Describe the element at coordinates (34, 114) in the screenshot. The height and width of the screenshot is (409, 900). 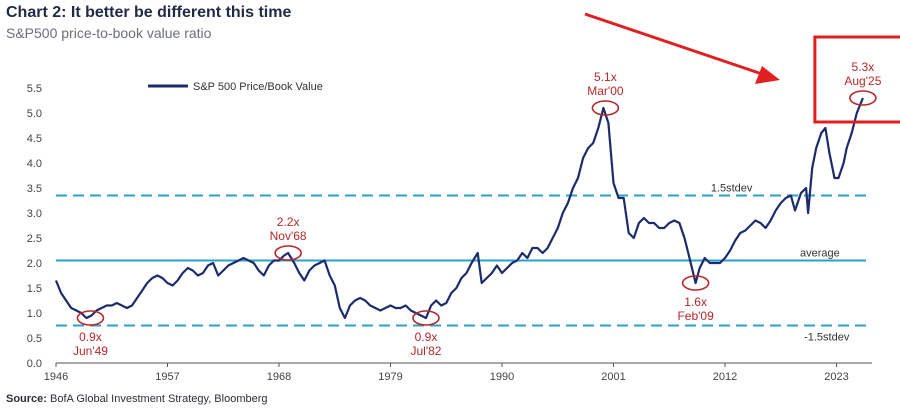
I see `y-tick-label: 5.0` at that location.